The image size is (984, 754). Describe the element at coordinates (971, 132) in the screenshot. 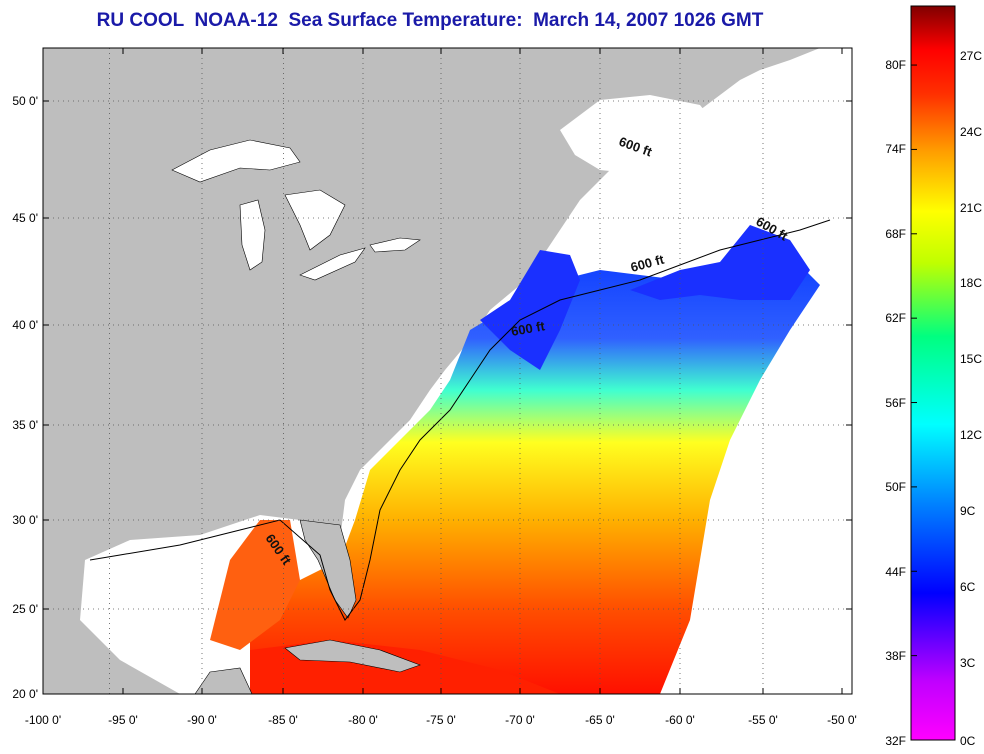

I see `colorbar-c-label: 24C` at that location.